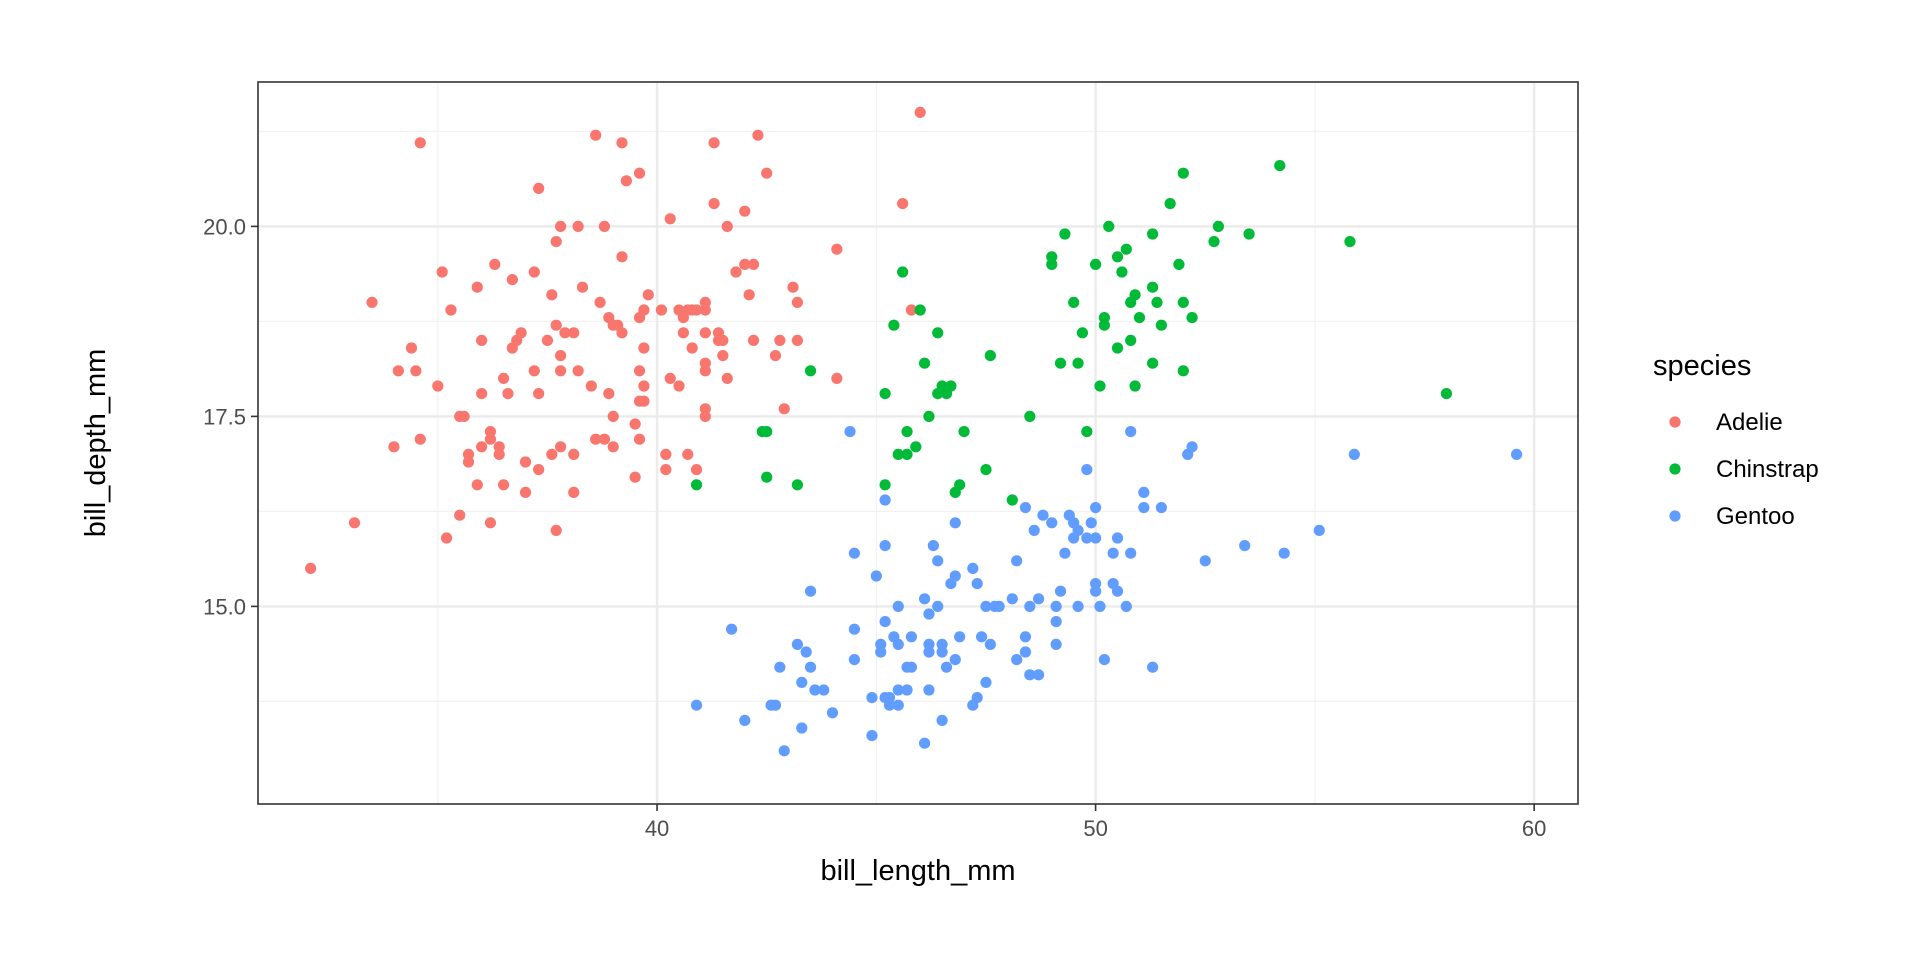  What do you see at coordinates (1675, 422) in the screenshot?
I see `legend-key-adelie` at bounding box center [1675, 422].